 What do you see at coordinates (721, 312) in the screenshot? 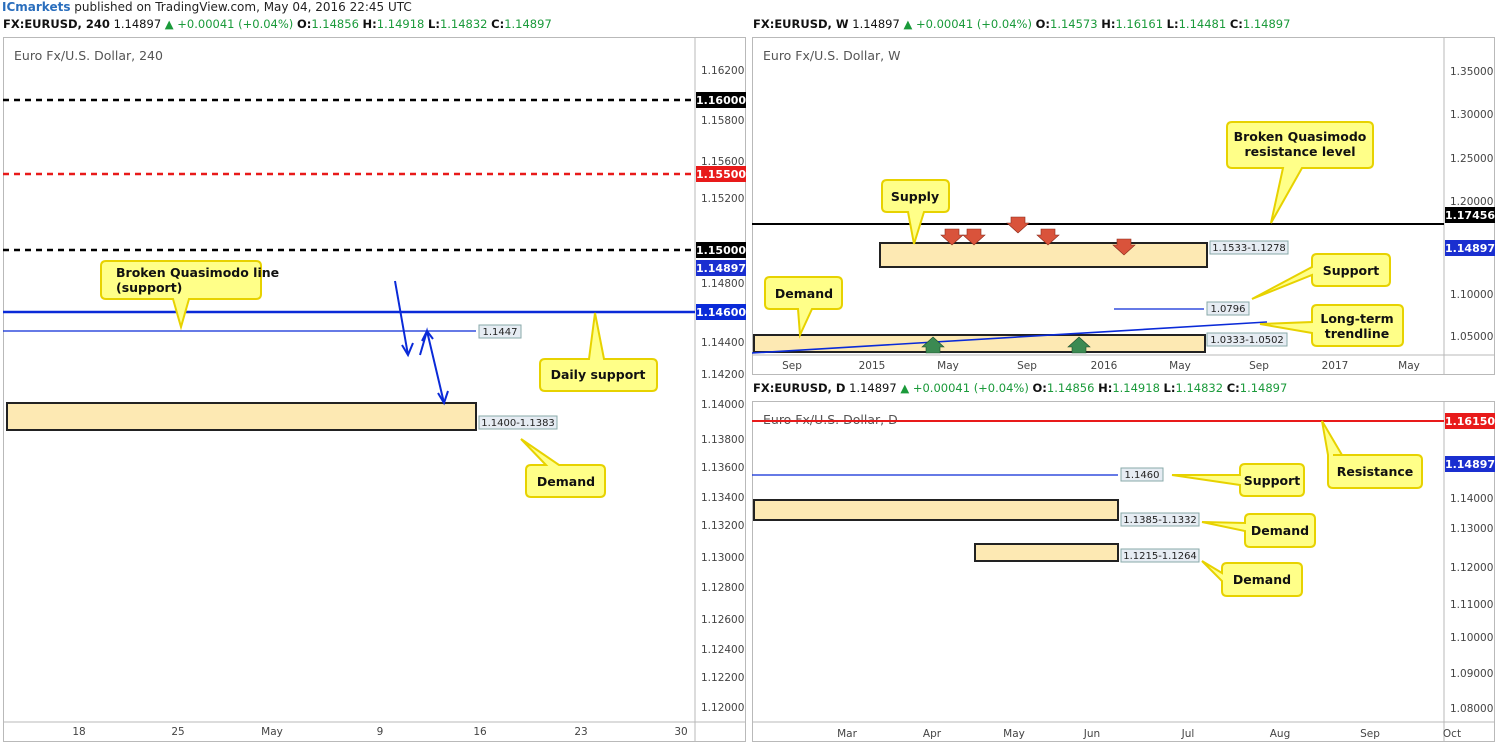
I see `h4-label-1.14600: 1.14600` at bounding box center [721, 312].